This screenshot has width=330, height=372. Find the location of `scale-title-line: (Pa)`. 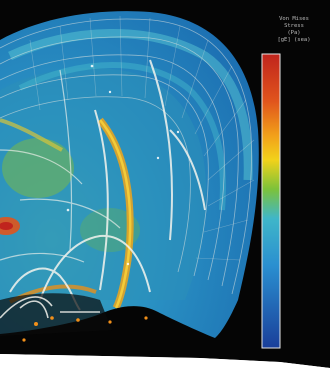

scale-title-line: (Pa) is located at coordinates (294, 33).